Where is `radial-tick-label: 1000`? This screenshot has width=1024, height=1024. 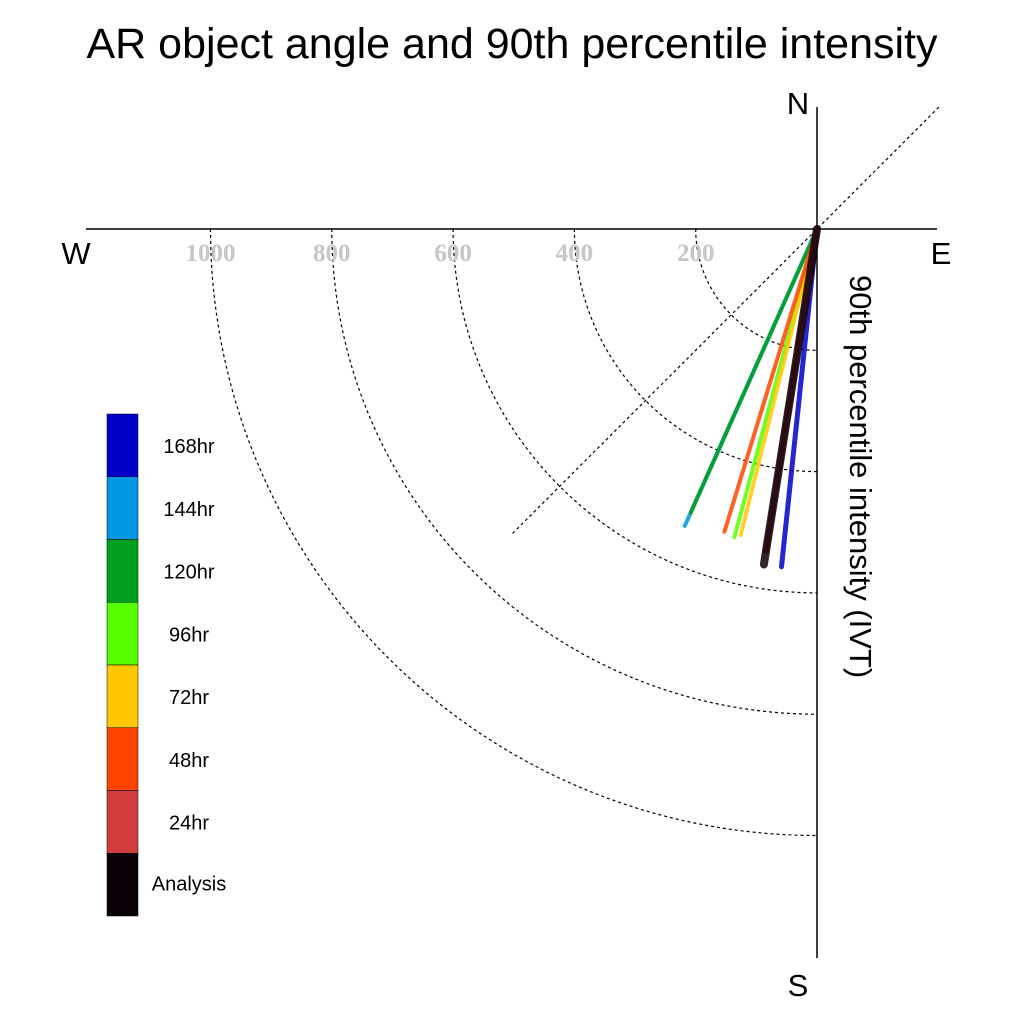
radial-tick-label: 1000 is located at coordinates (211, 253).